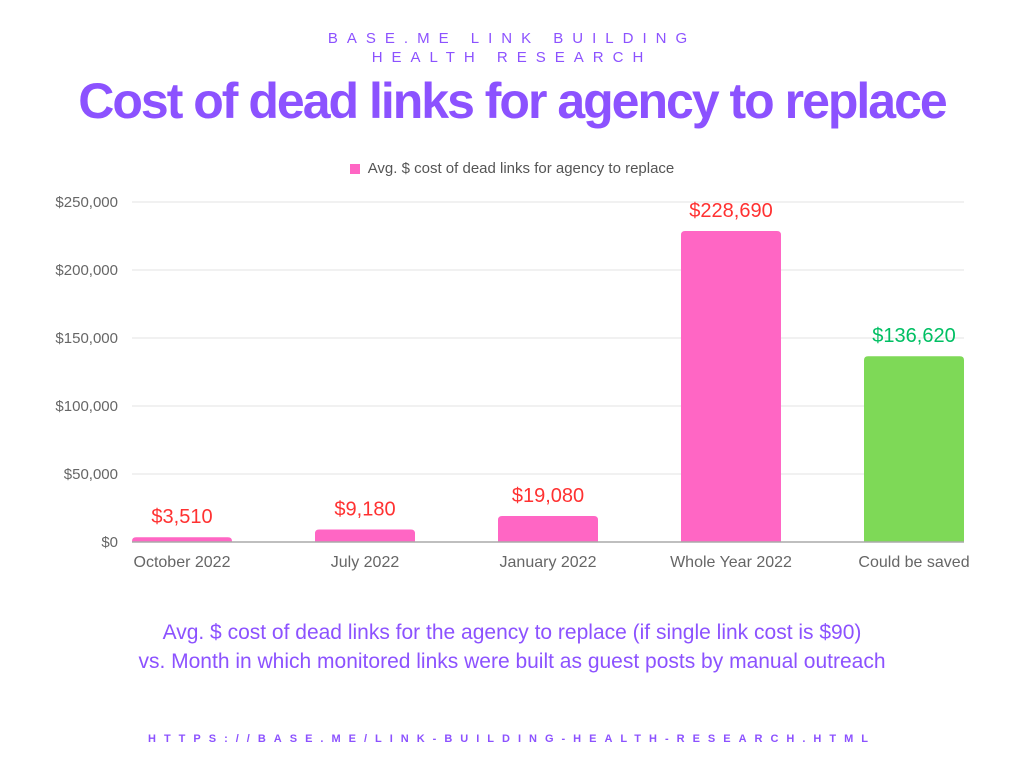  Describe the element at coordinates (913, 336) in the screenshot. I see `data-label: $136,620` at that location.